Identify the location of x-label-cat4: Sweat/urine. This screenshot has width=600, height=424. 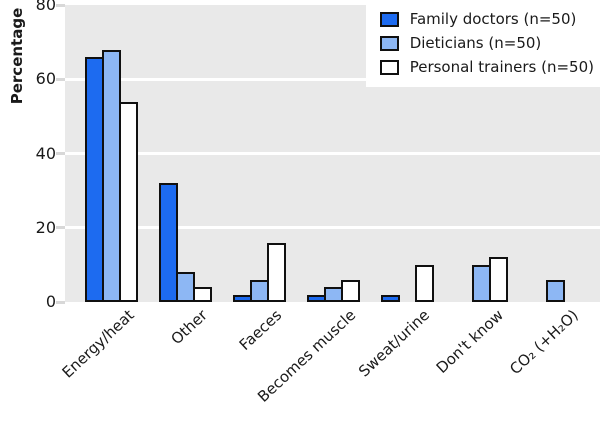
(394, 343).